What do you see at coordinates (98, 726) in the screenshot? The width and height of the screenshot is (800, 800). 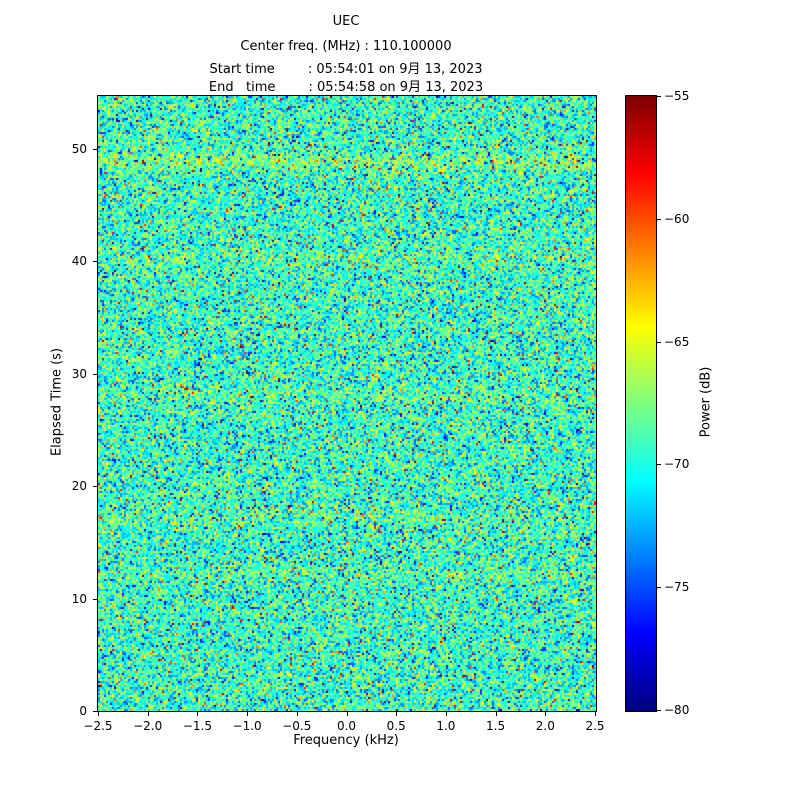 I see `x-tick-label: −2.5` at bounding box center [98, 726].